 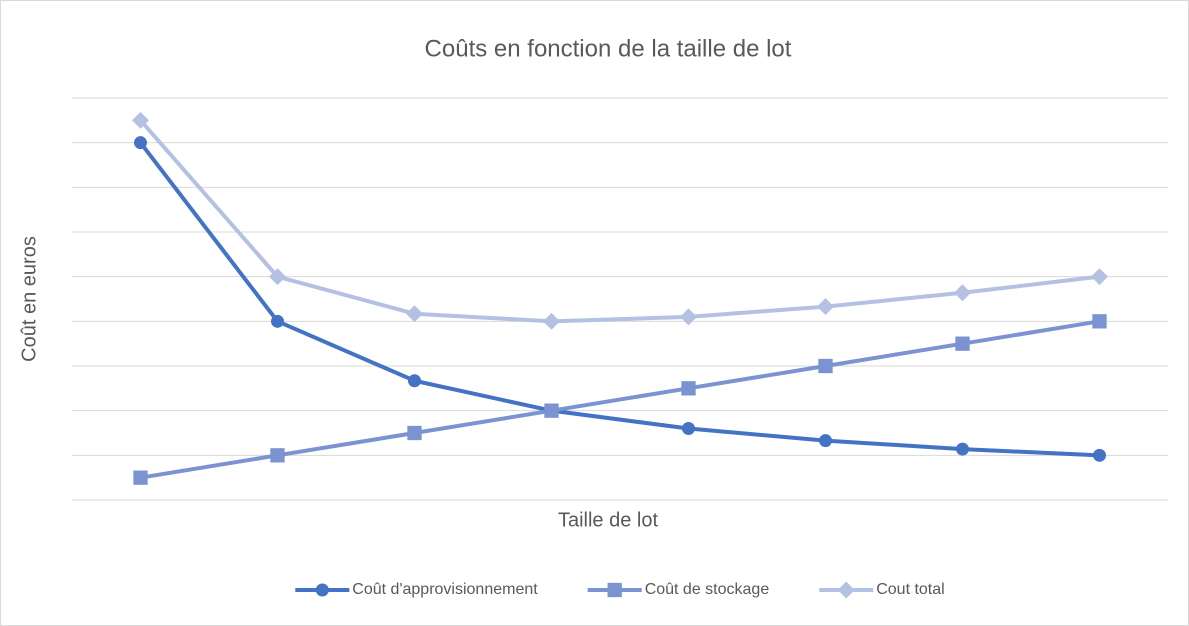 What do you see at coordinates (910, 589) in the screenshot?
I see `legend-label: Cout total` at bounding box center [910, 589].